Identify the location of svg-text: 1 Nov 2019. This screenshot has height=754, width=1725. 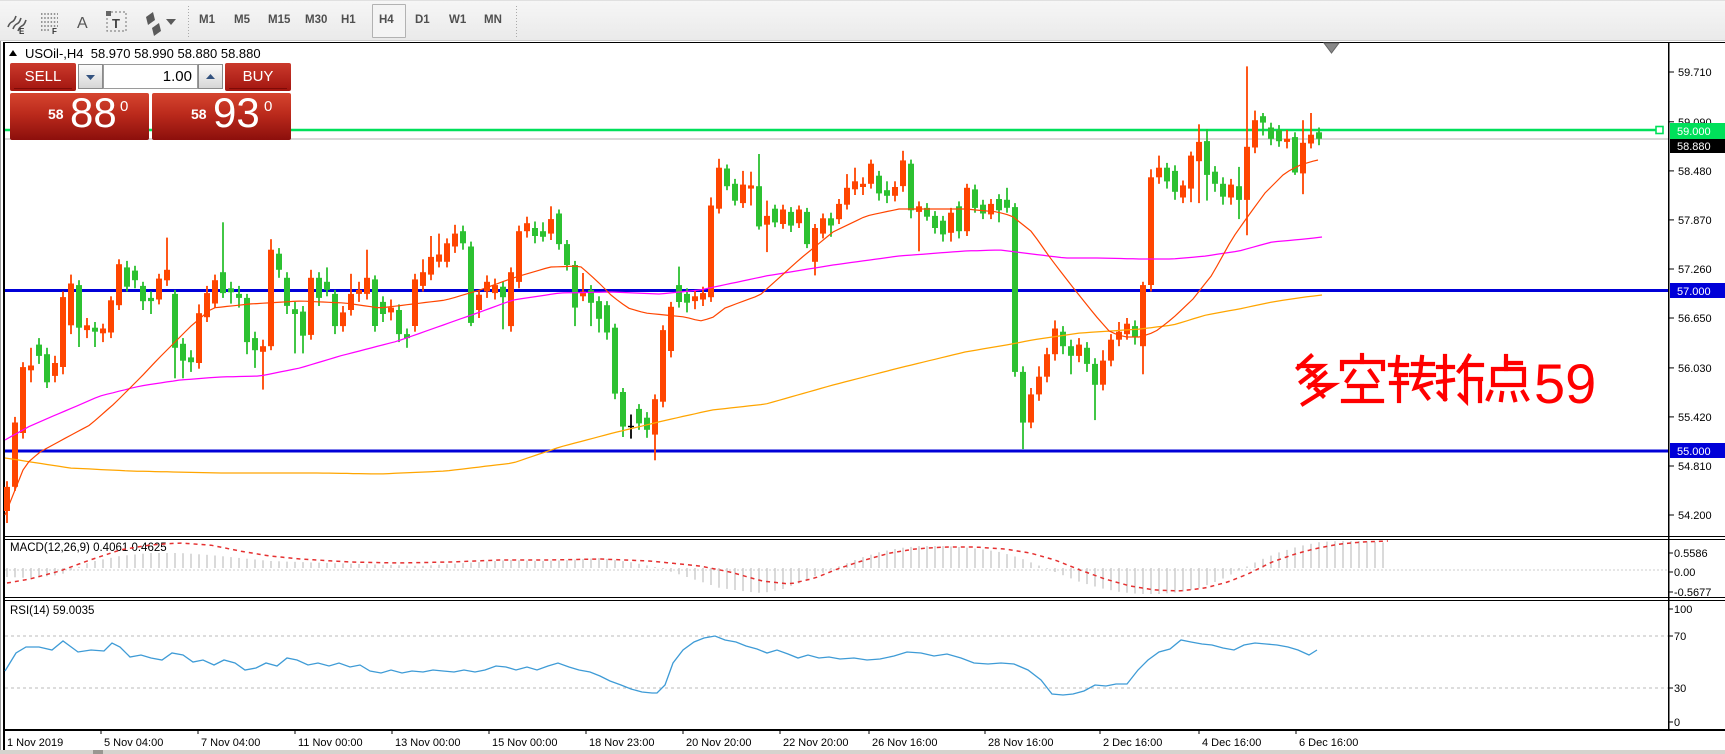
(35, 743).